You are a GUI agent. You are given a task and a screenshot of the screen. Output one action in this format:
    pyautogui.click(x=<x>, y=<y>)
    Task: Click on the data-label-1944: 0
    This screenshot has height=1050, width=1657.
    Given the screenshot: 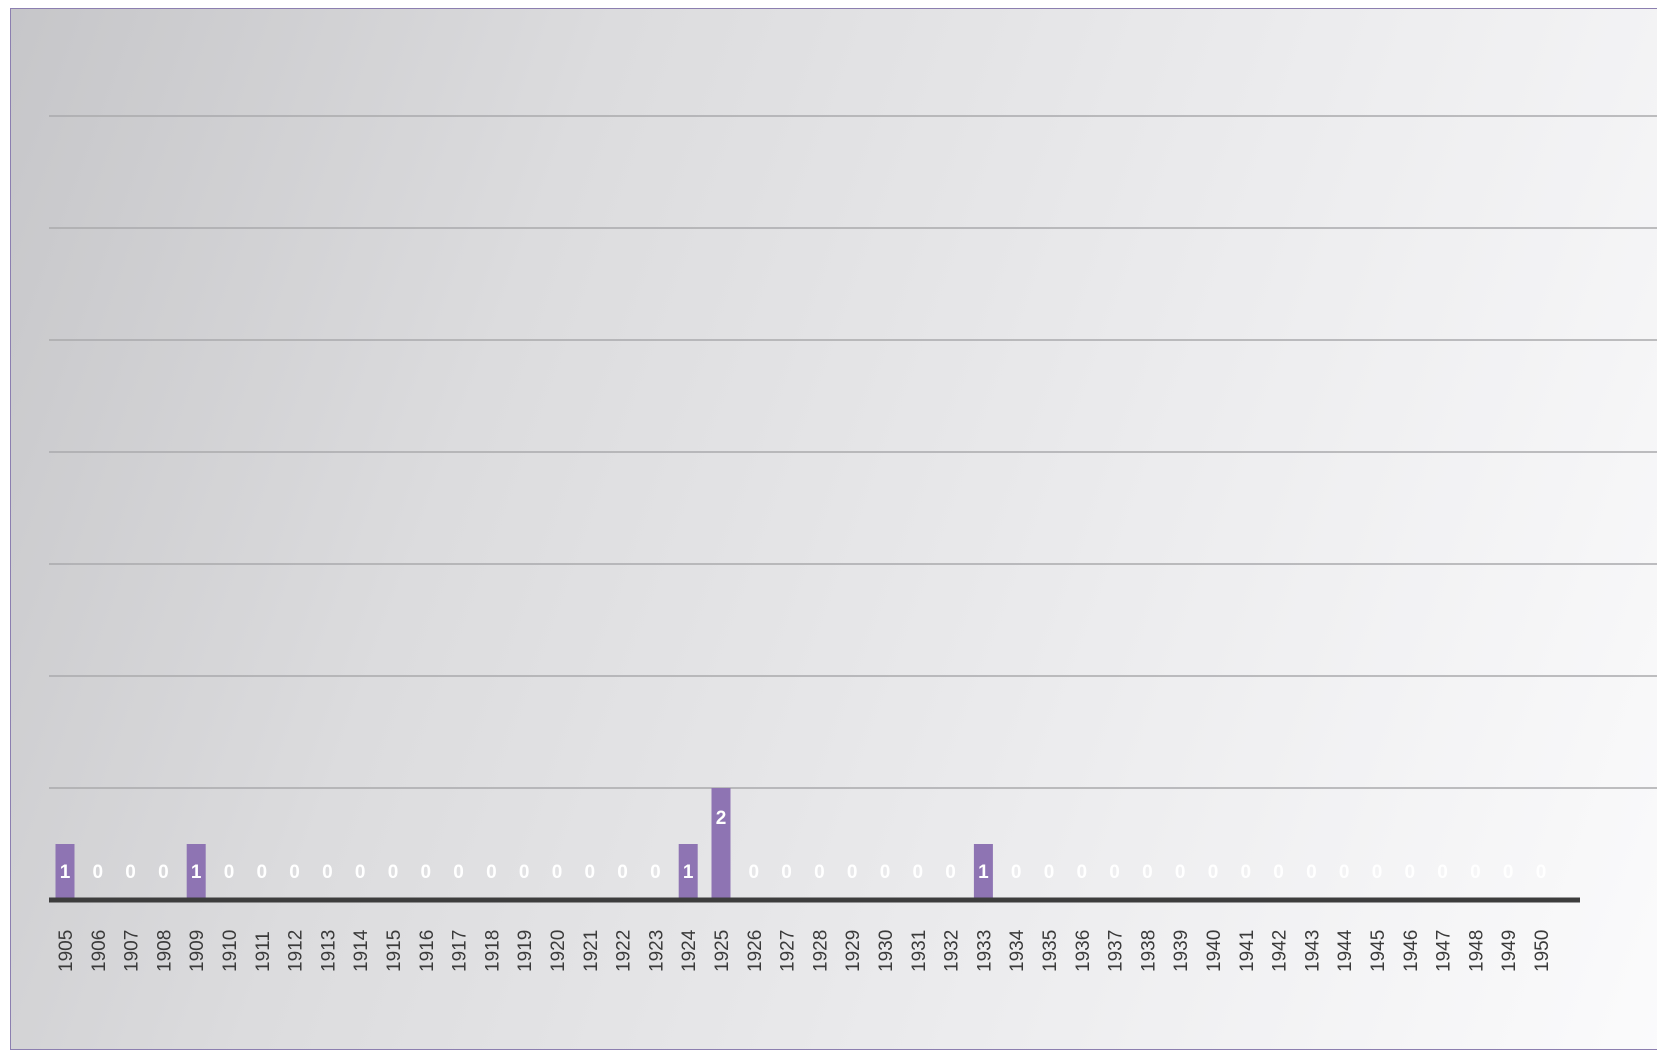 What is the action you would take?
    pyautogui.click(x=1344, y=872)
    